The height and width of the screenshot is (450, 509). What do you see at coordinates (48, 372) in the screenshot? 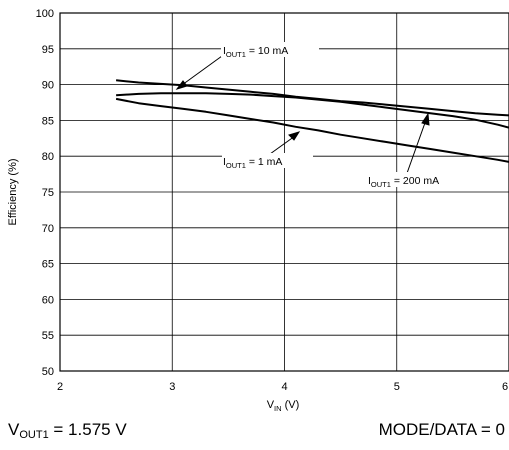
I see `y-tick-label: 50` at bounding box center [48, 372].